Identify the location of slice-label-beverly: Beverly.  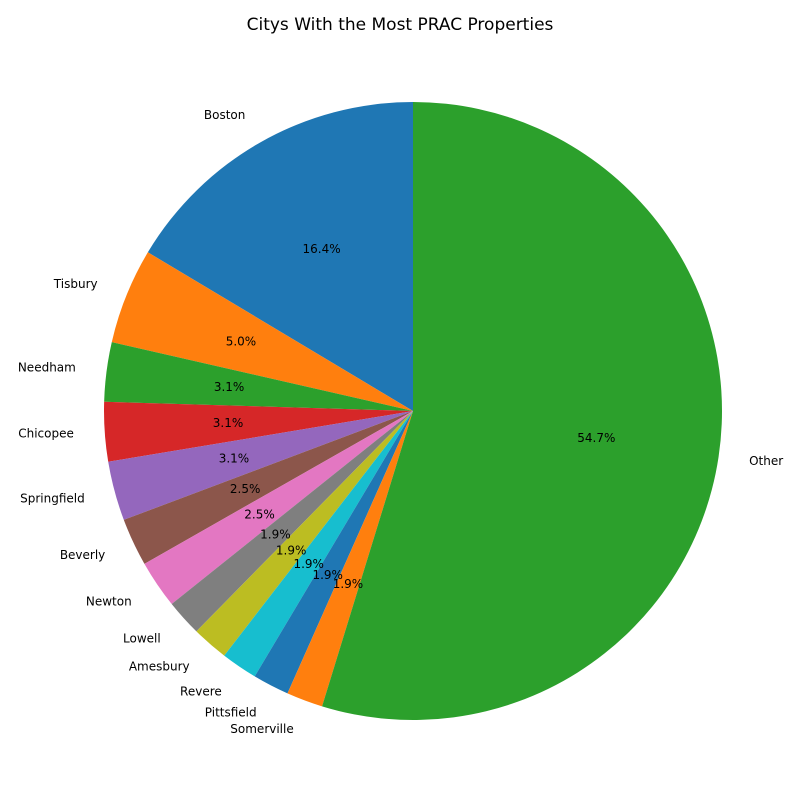
(82, 555).